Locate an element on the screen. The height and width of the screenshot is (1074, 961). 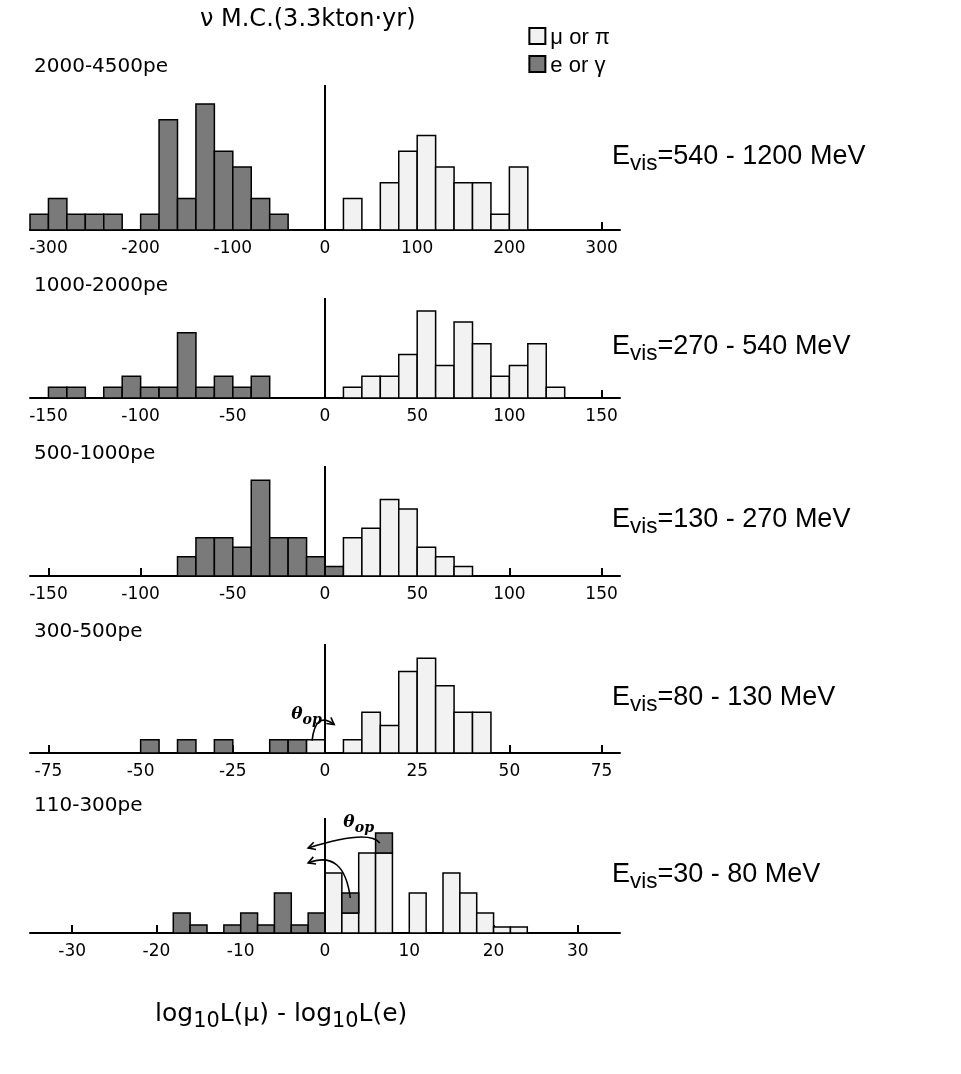
x-tick-label: -10 is located at coordinates (240, 949).